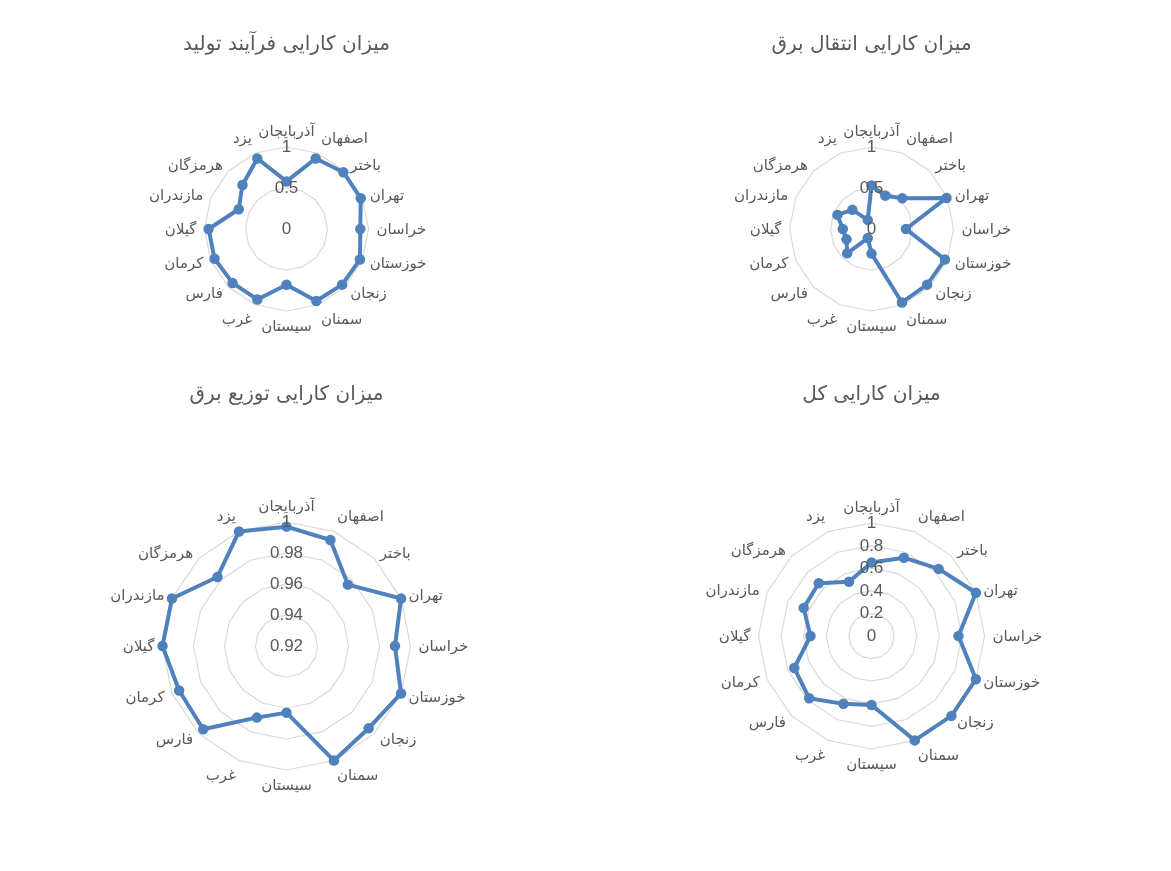 Image resolution: width=1171 pixels, height=871 pixels. What do you see at coordinates (871, 393) in the screenshot?
I see `chart-title: میزان کارایی کل` at bounding box center [871, 393].